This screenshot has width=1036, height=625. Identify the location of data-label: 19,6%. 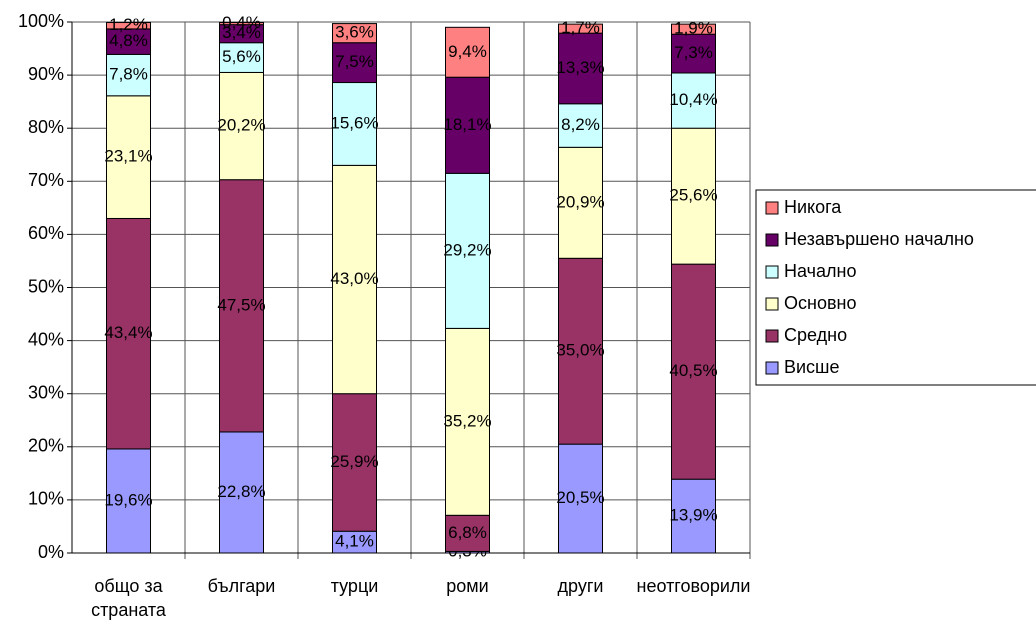
(128, 499).